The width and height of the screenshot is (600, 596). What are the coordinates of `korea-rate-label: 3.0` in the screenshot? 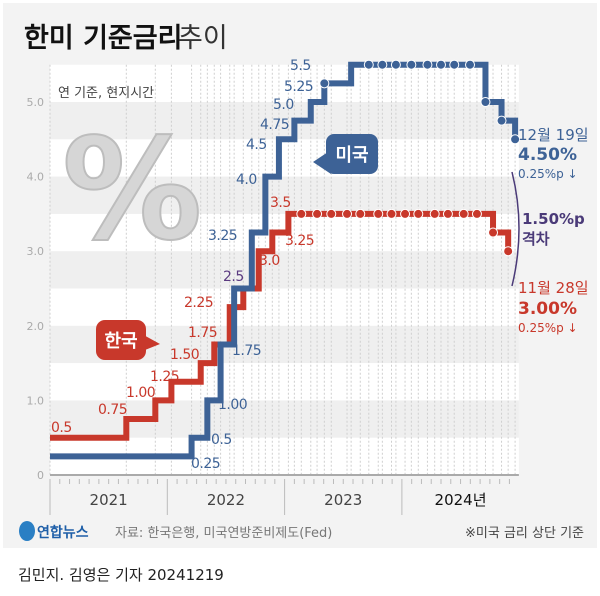 It's located at (269, 261).